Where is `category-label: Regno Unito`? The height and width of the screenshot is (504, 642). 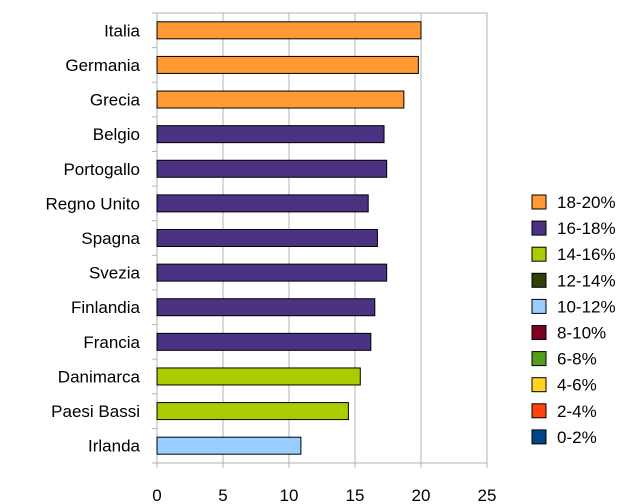
category-label: Regno Unito is located at coordinates (92, 203).